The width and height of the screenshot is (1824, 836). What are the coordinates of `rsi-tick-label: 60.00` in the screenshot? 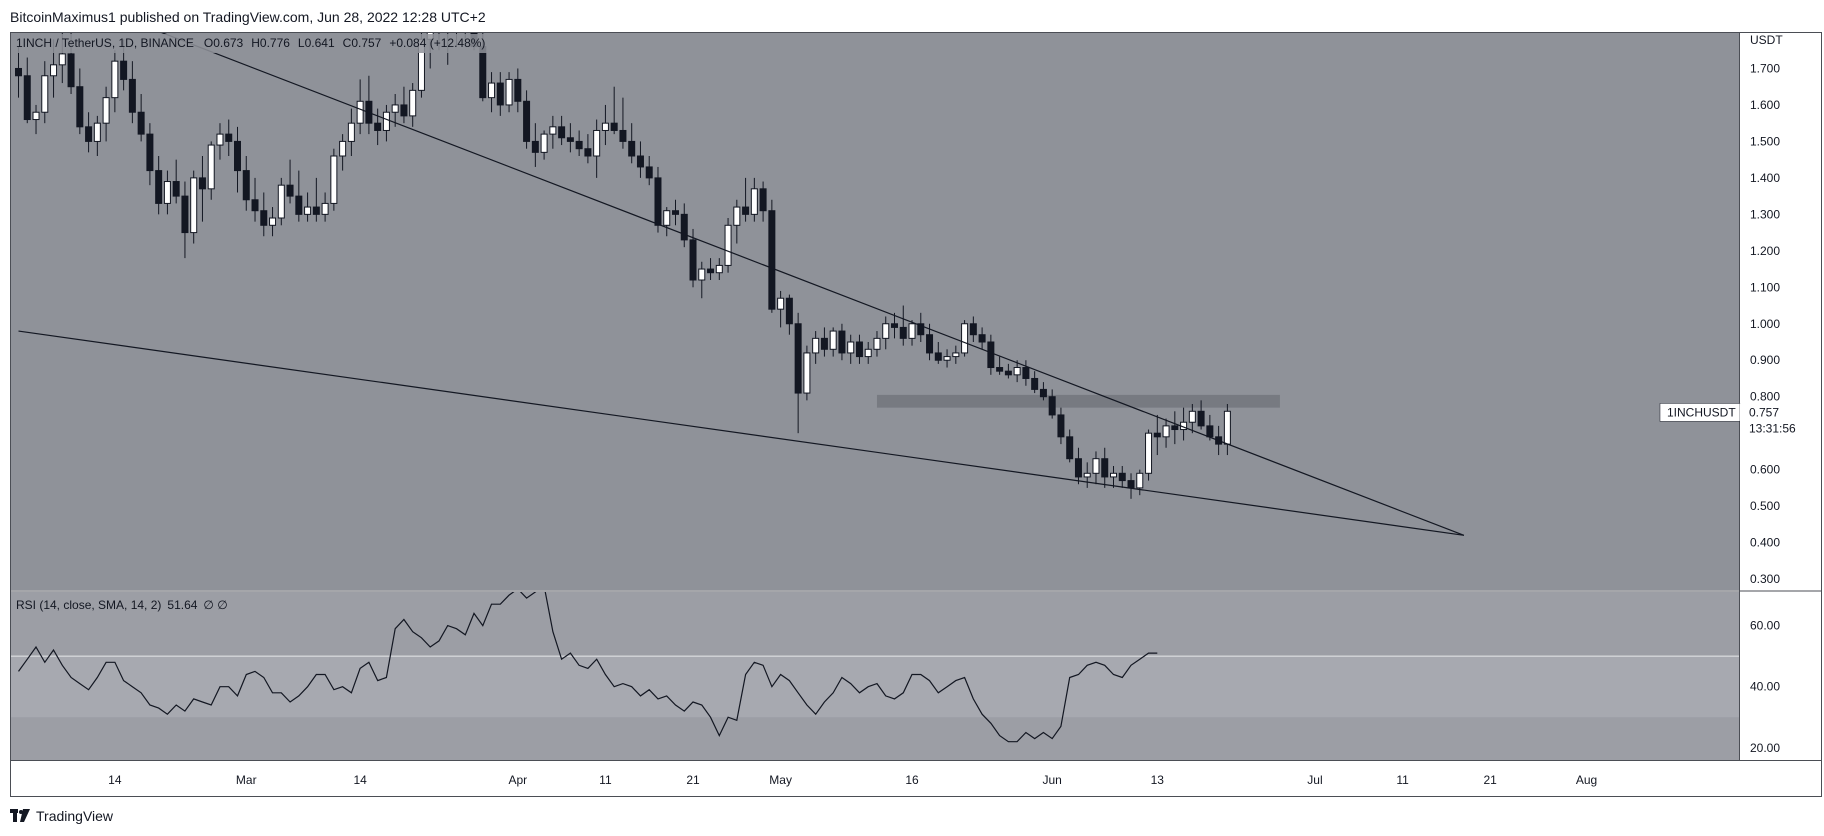 It's located at (1765, 626).